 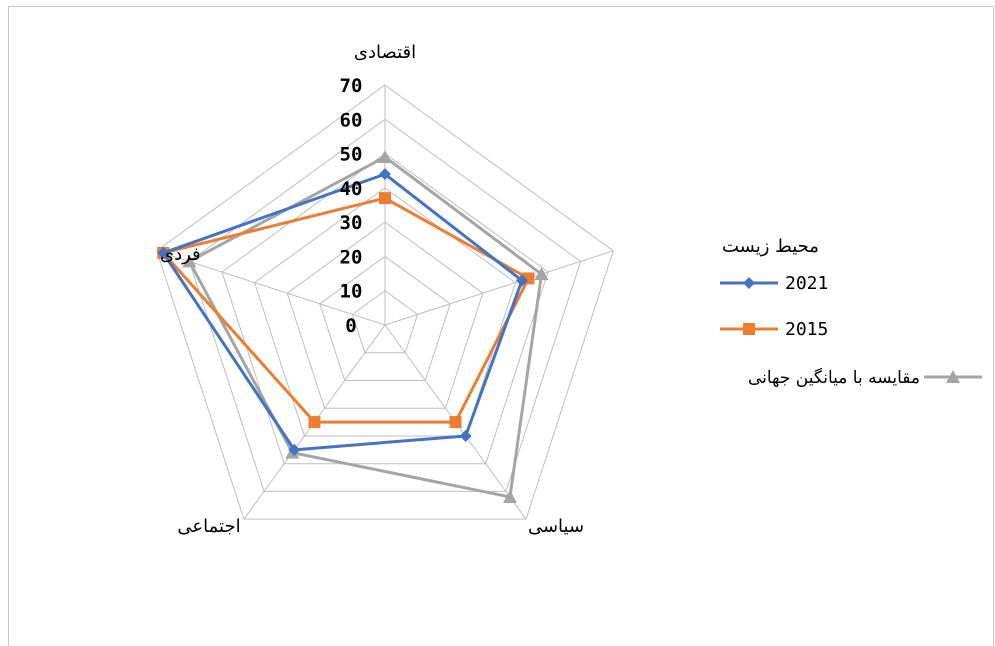 What do you see at coordinates (351, 223) in the screenshot?
I see `tick-label: 30` at bounding box center [351, 223].